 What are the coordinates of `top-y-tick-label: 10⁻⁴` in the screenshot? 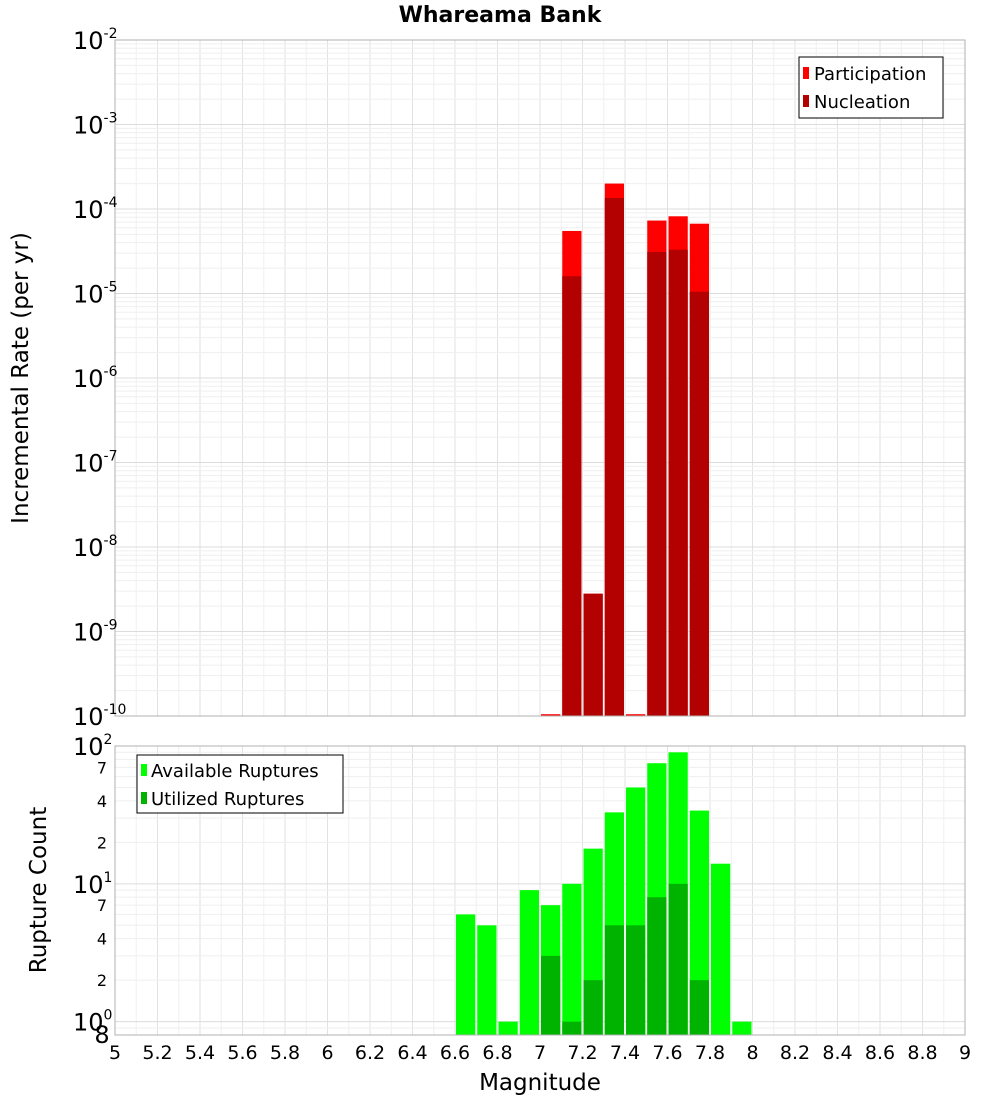 It's located at (95, 209).